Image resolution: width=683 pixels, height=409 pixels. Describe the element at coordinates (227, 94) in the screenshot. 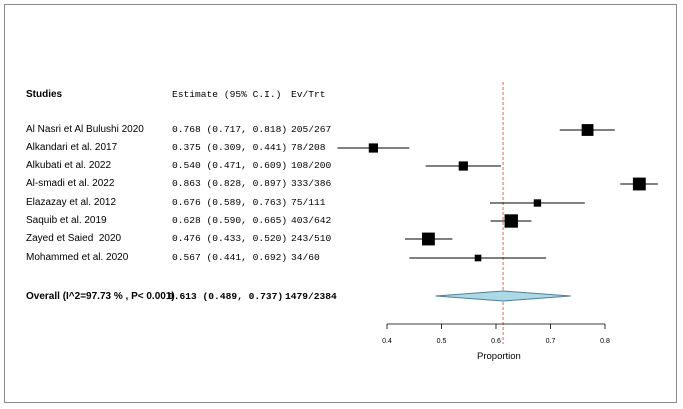

I see `header-estimate: Estimate (95% C.I.)` at that location.